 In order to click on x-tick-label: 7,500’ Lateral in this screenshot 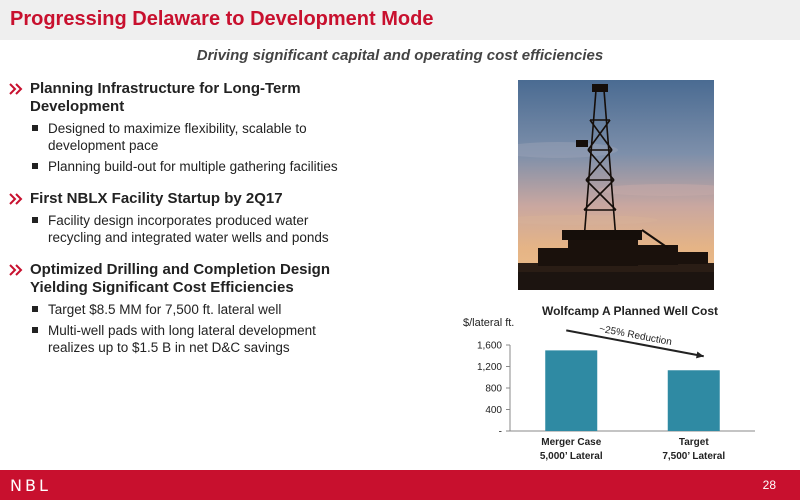, I will do `click(693, 456)`.